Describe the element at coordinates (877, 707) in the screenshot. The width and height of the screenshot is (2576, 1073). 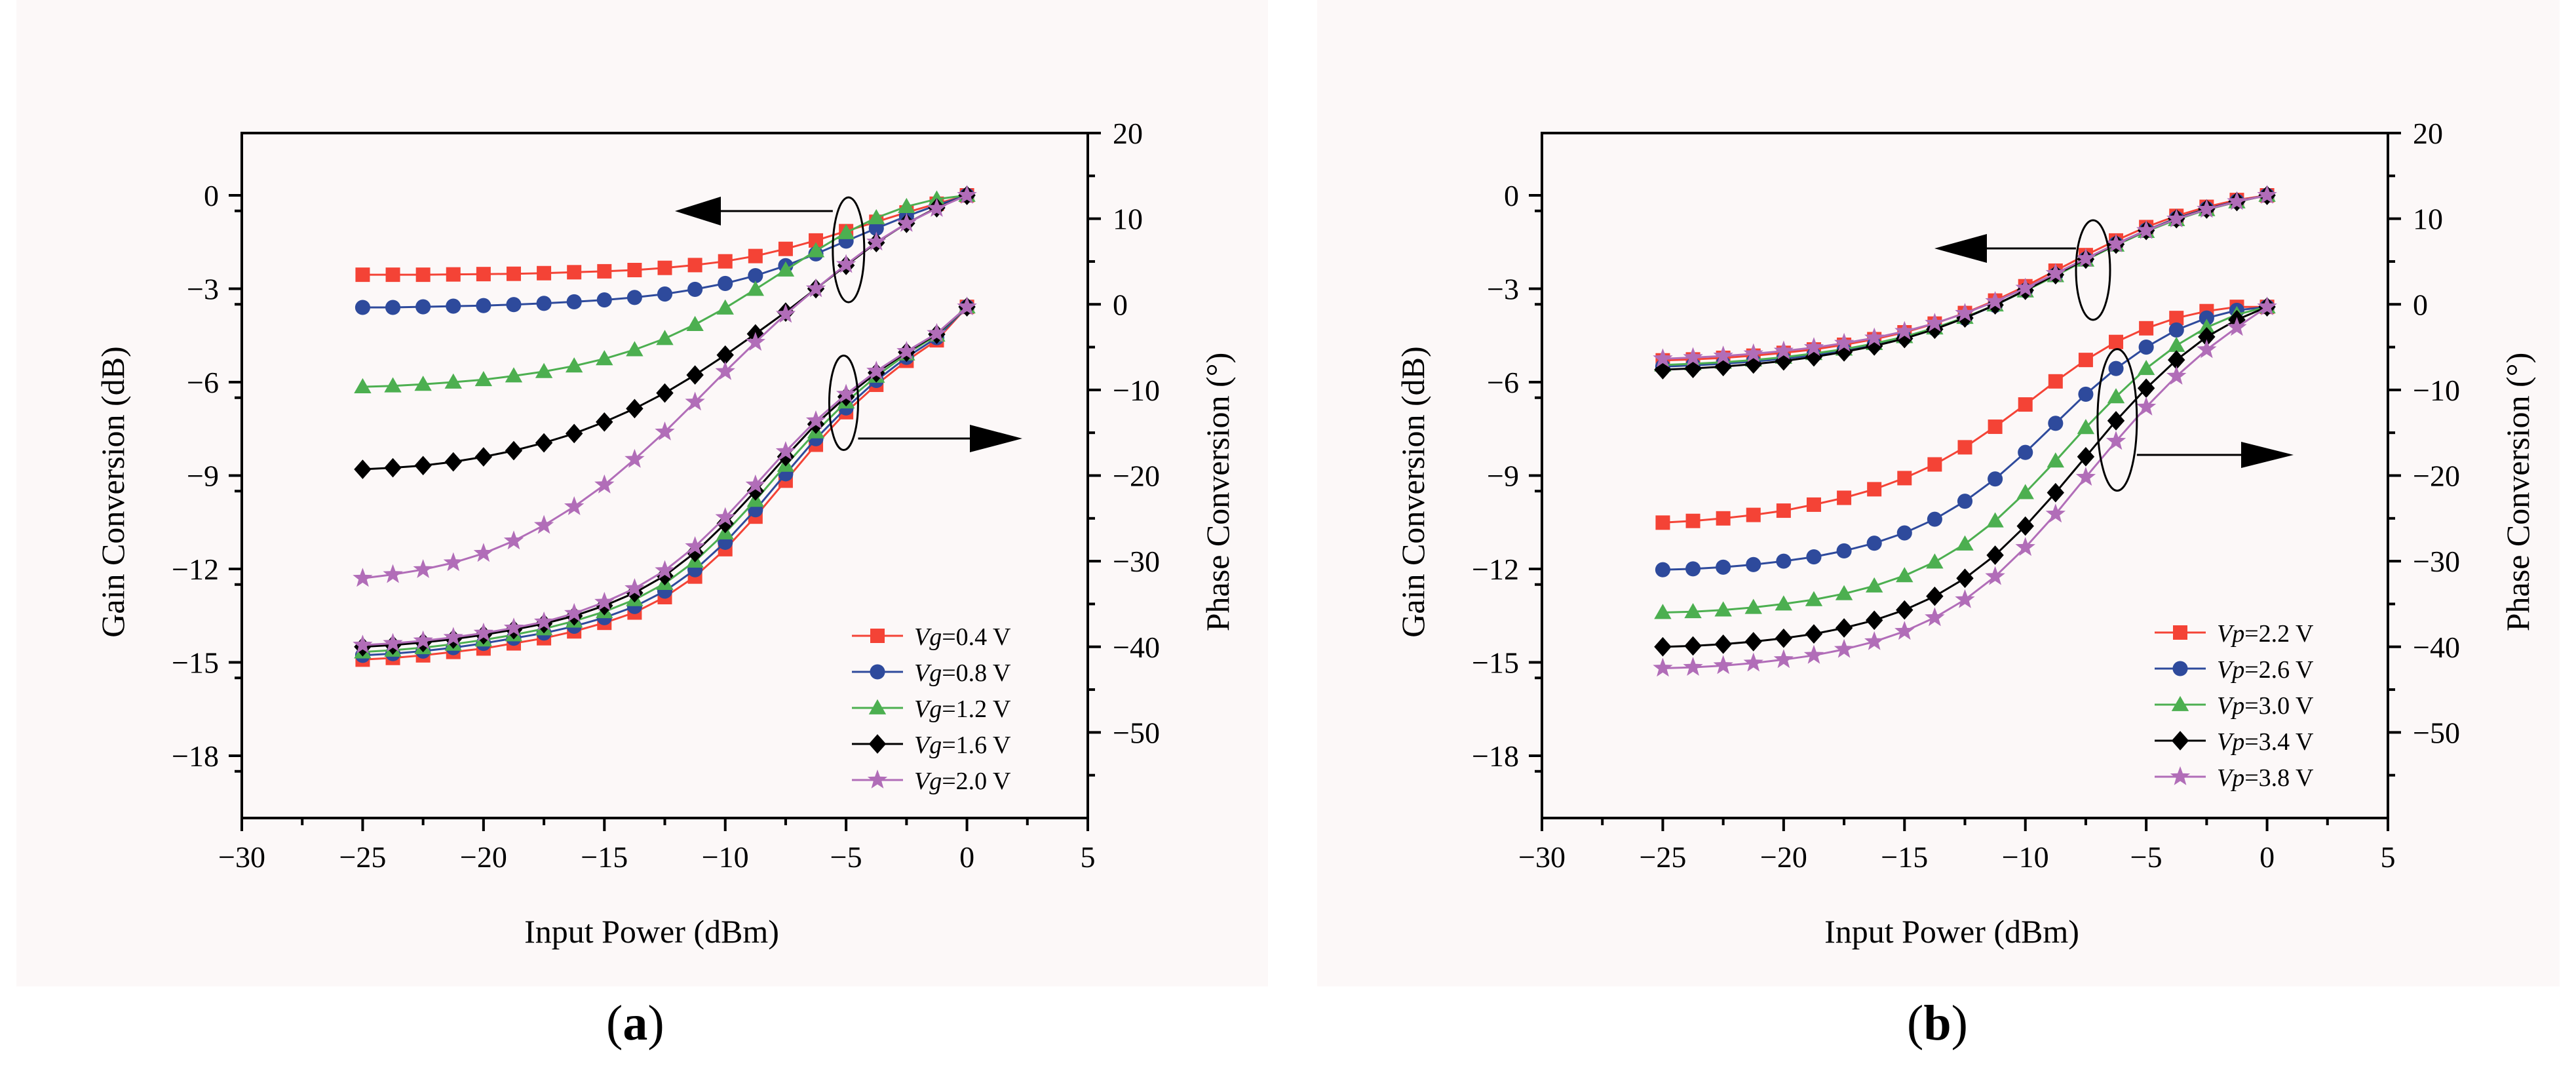
I see `chart-a-legend-marker-vg-1-2-v` at that location.